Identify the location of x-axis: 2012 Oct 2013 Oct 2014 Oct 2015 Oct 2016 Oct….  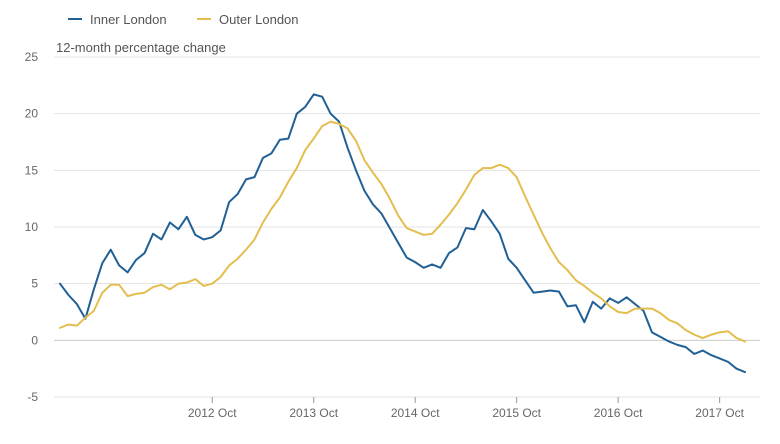
(466, 408).